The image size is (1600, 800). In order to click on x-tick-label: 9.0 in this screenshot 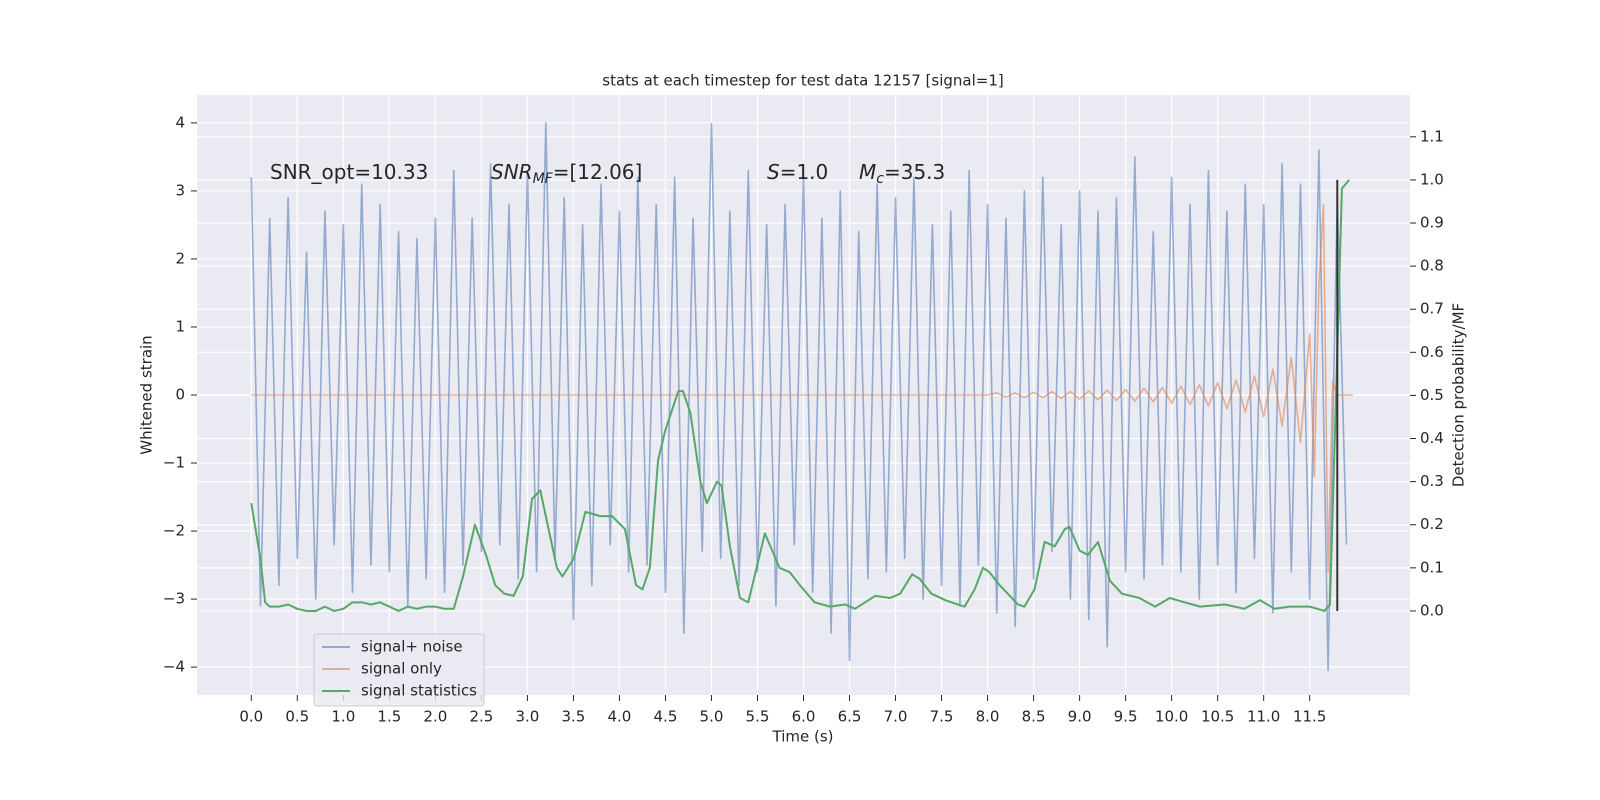, I will do `click(1080, 717)`.